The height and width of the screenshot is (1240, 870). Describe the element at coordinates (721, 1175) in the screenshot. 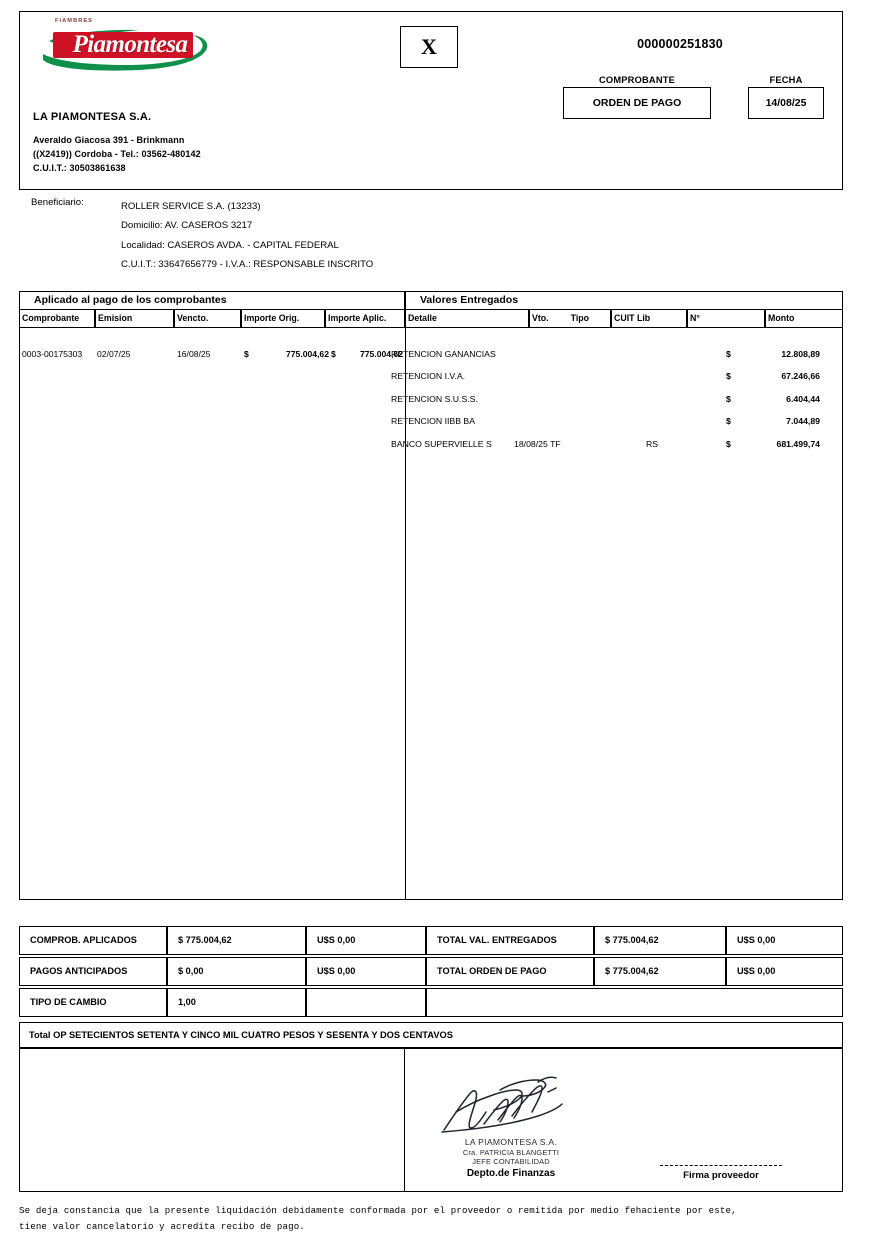

I see `provider-signature-label: Firma proveedor` at that location.